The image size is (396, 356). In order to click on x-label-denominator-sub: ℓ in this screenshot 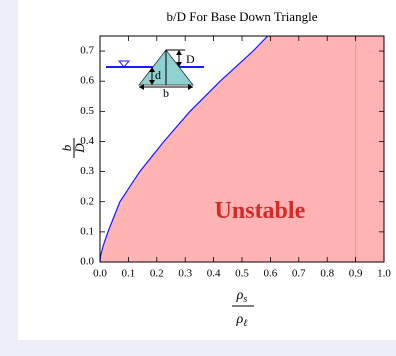, I will do `click(245, 323)`.